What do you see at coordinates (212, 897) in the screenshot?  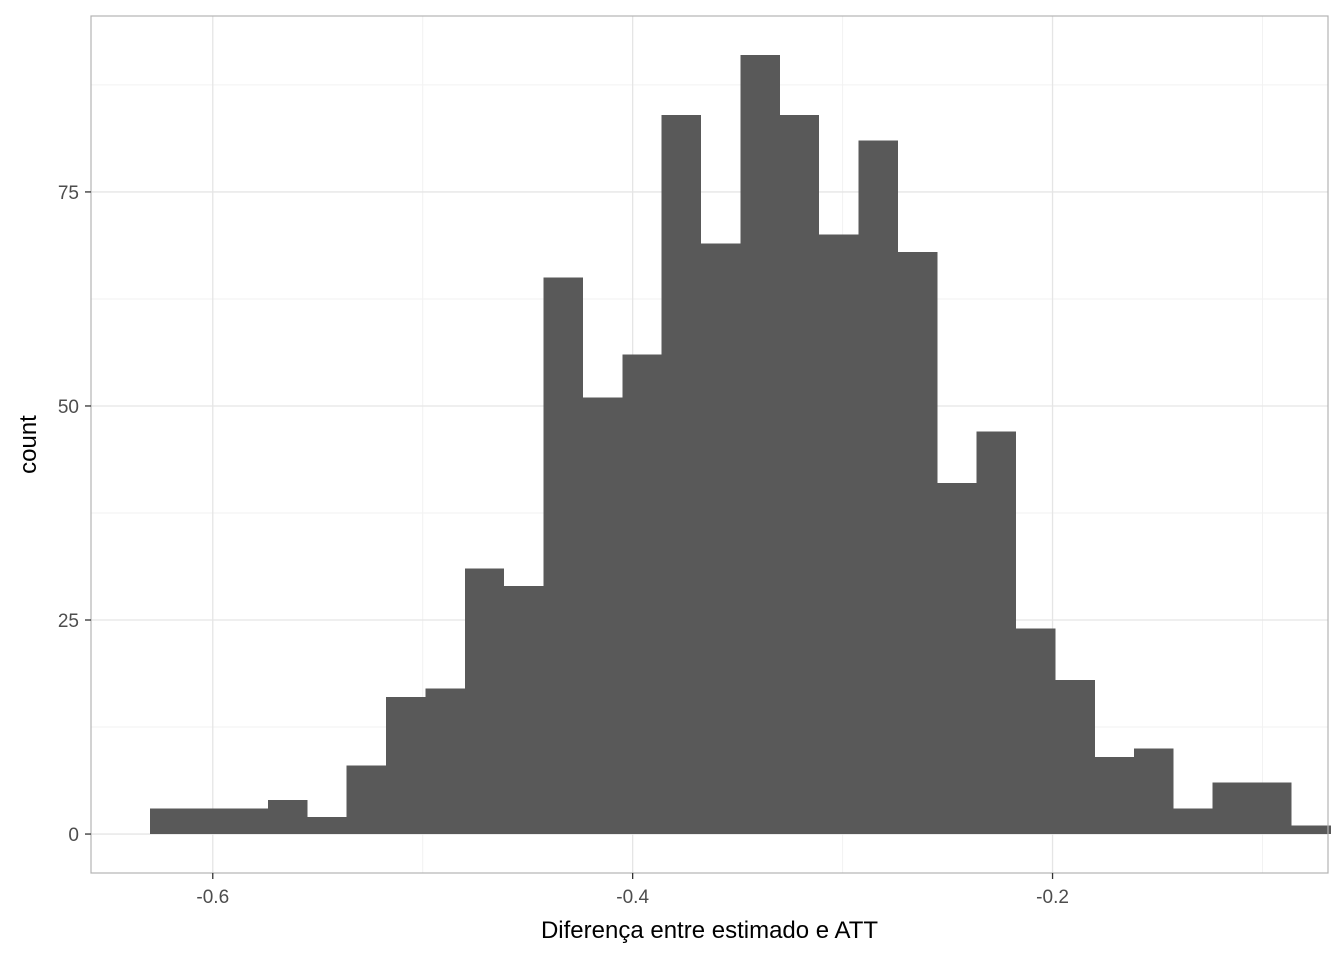 I see `x-tick-label: -0.6` at bounding box center [212, 897].